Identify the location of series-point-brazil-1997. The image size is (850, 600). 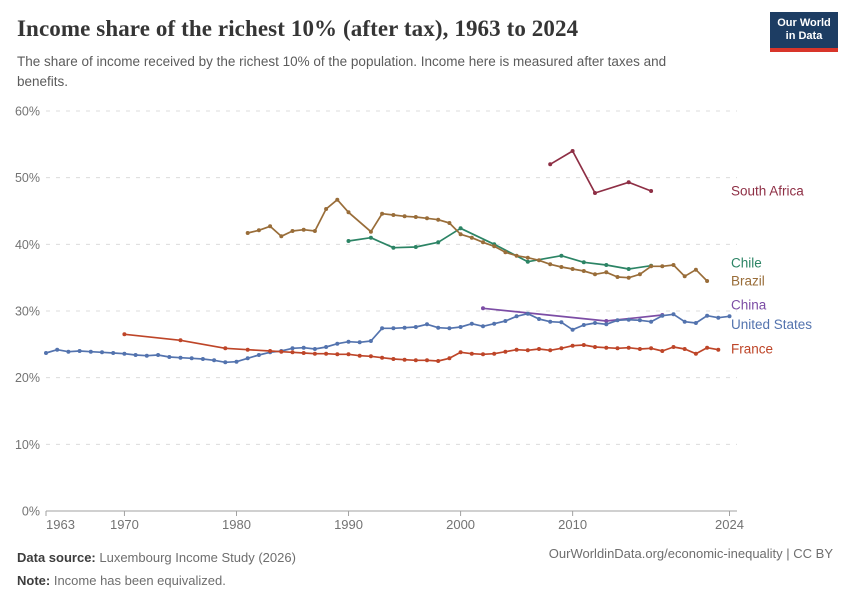
(427, 218).